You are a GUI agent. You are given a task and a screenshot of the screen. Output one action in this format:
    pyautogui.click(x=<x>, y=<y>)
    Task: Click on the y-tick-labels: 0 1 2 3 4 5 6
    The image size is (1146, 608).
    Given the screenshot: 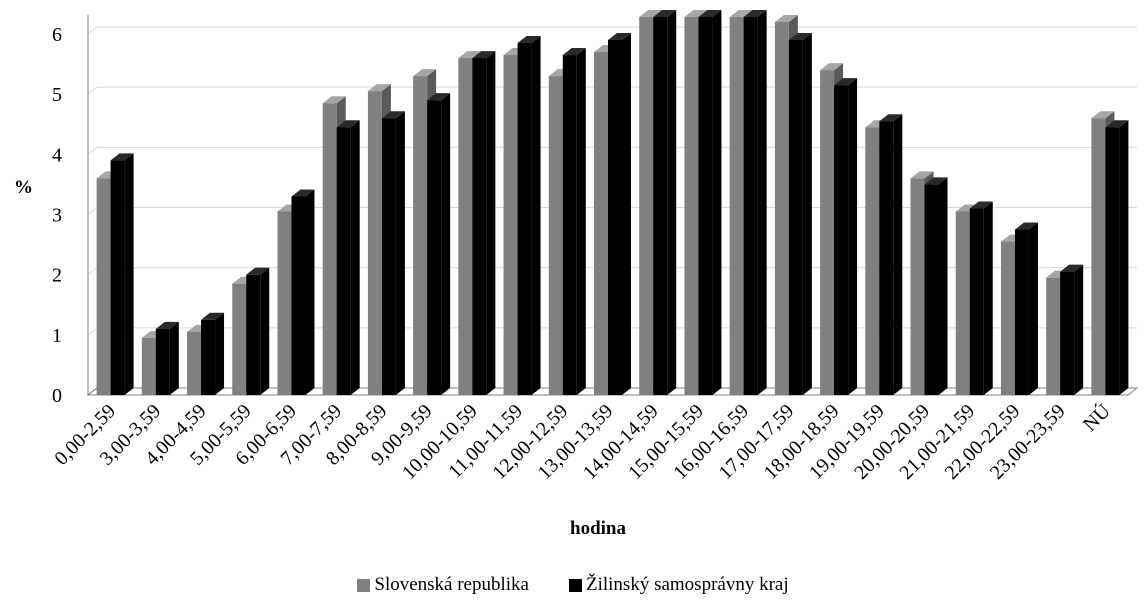 What is the action you would take?
    pyautogui.click(x=57, y=215)
    